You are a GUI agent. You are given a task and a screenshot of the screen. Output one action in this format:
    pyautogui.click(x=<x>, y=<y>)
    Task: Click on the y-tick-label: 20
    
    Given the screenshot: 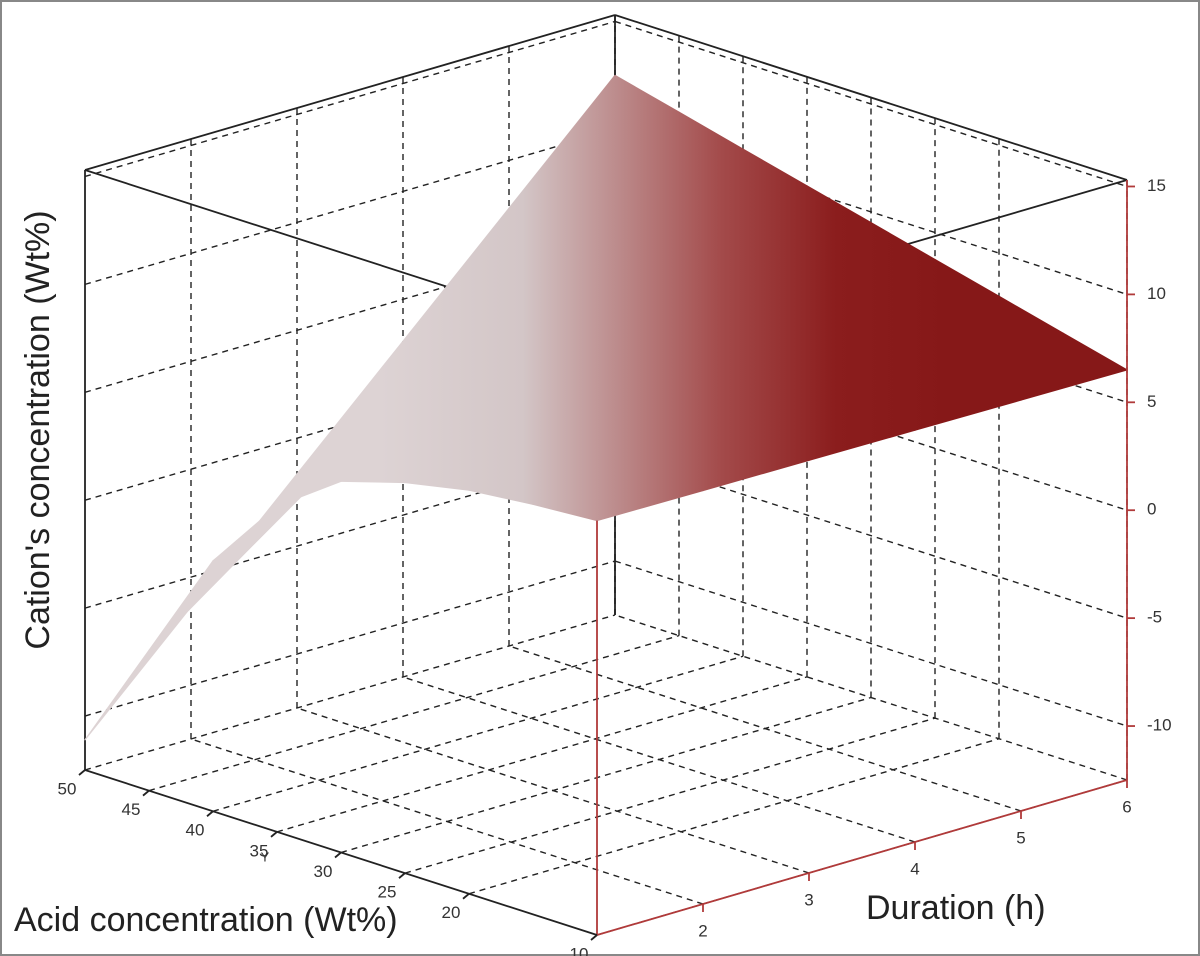 What is the action you would take?
    pyautogui.click(x=451, y=912)
    